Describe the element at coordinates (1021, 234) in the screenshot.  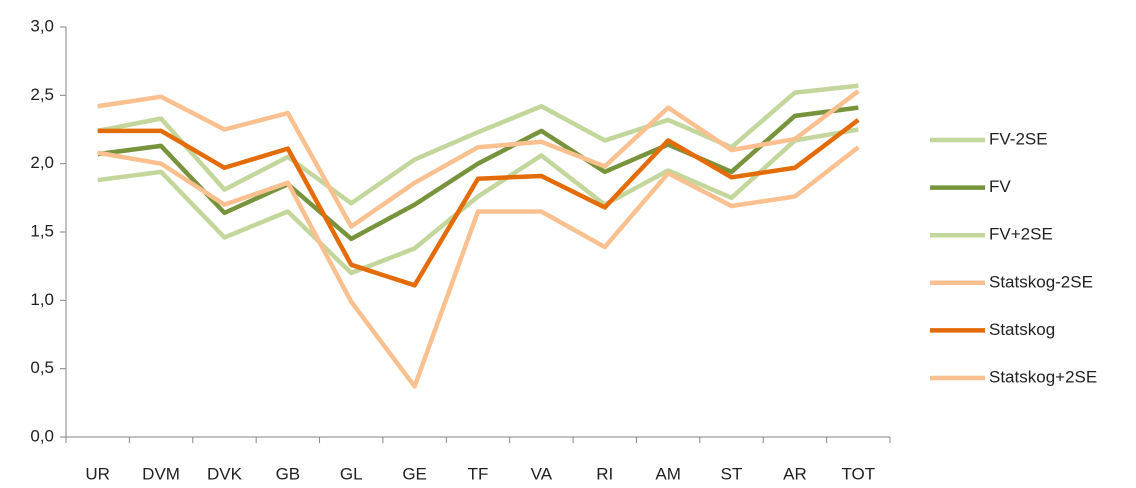
I see `legend-label: FV+2SE` at that location.